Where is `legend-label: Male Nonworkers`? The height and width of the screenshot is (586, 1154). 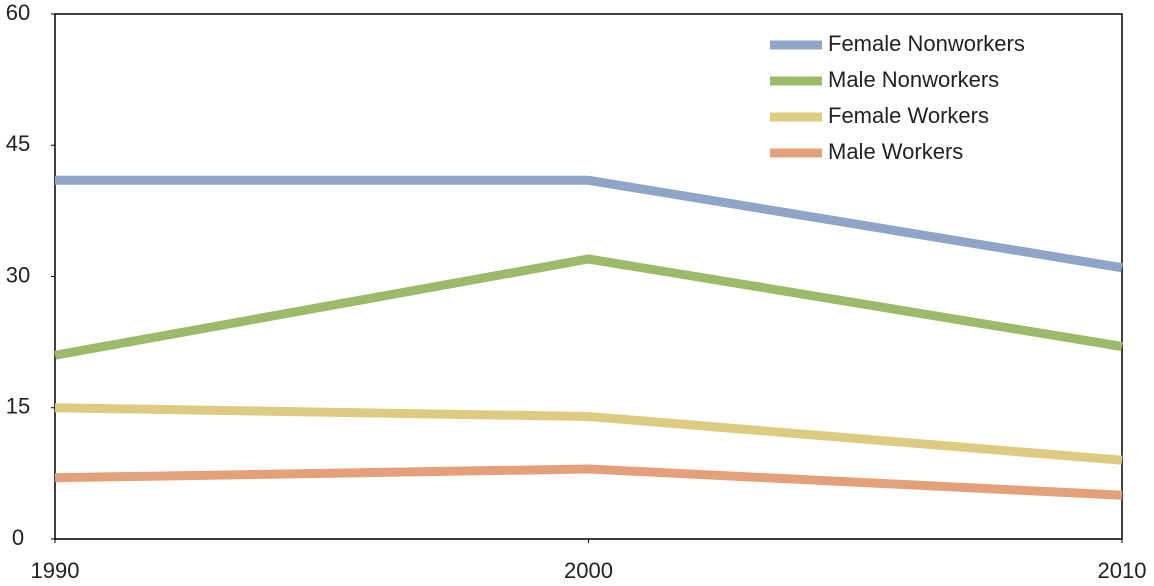
legend-label: Male Nonworkers is located at coordinates (913, 79).